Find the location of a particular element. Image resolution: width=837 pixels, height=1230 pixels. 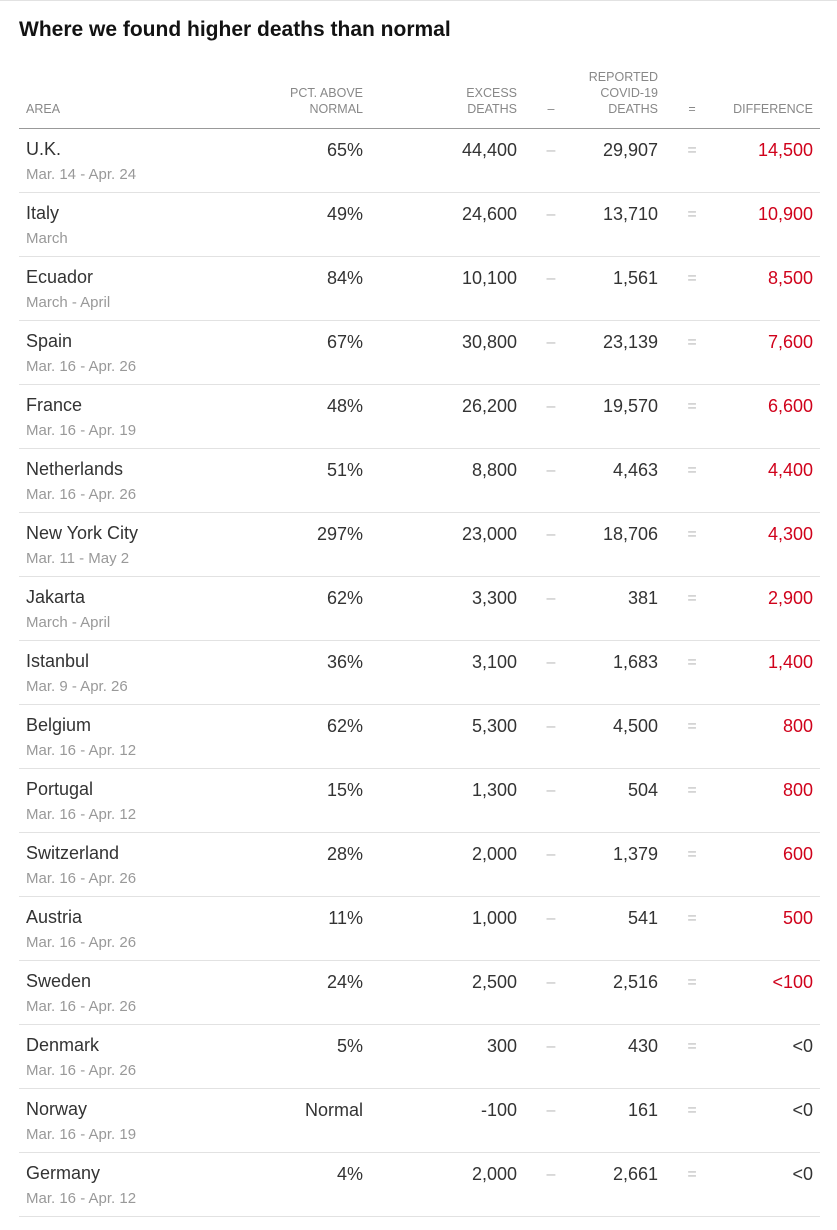

column-header: COVID-19 is located at coordinates (629, 93).